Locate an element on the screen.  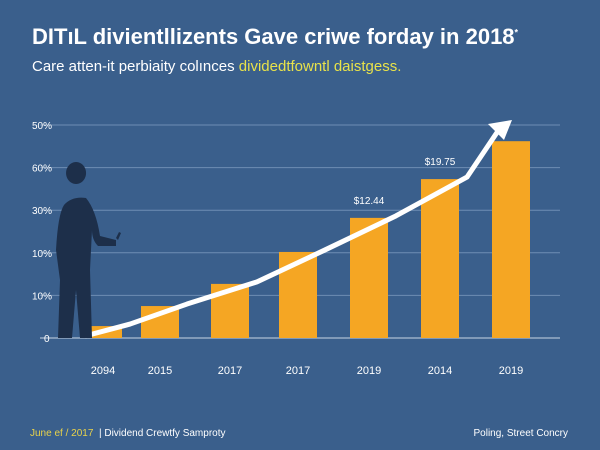
y-tick-label: 50% is located at coordinates (42, 126).